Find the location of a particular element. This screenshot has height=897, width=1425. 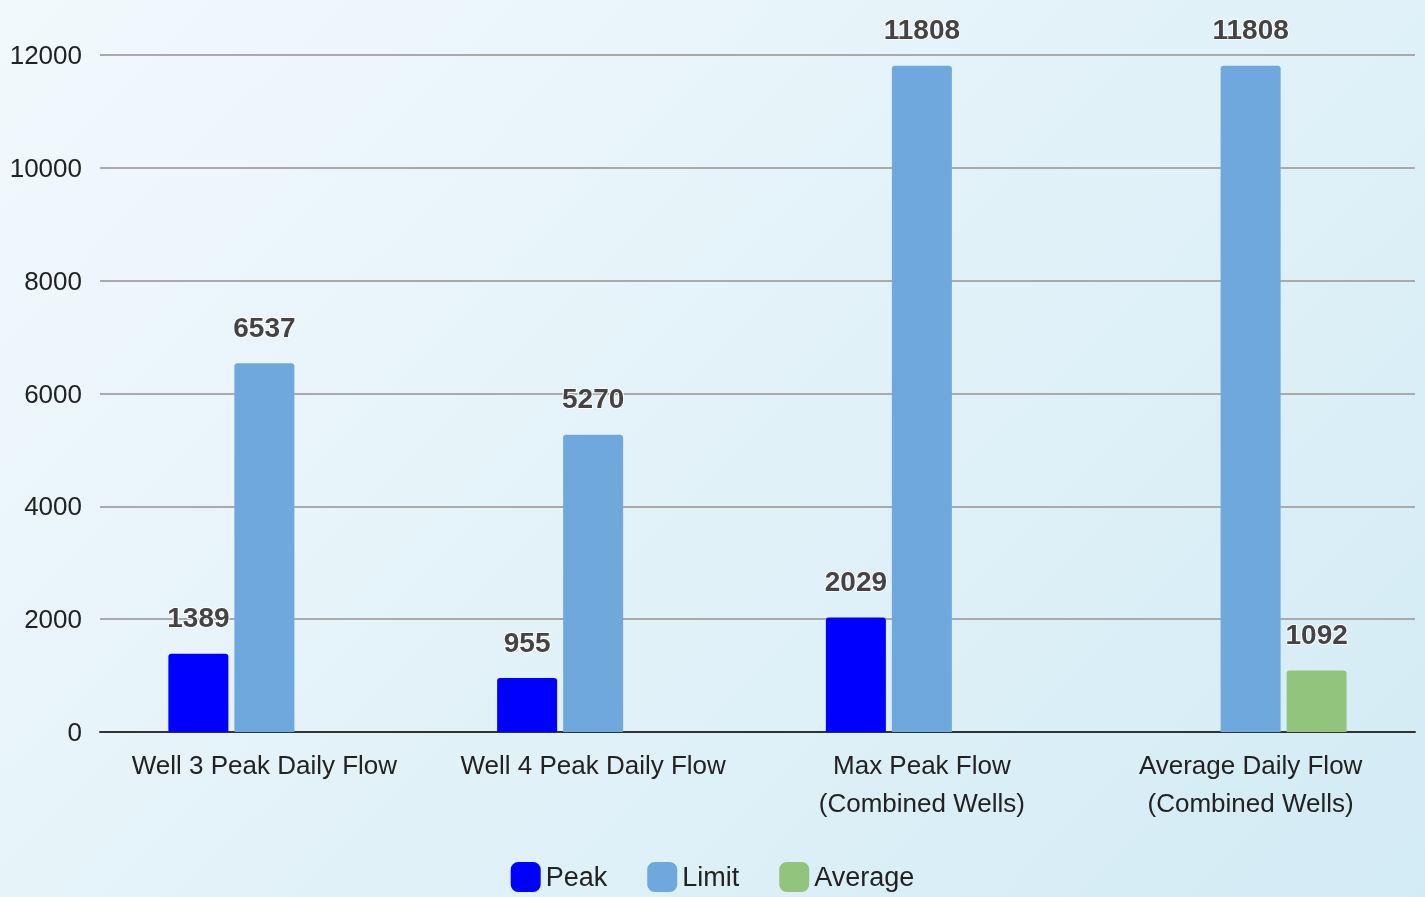

y-tick-label: 10000 is located at coordinates (45, 167).